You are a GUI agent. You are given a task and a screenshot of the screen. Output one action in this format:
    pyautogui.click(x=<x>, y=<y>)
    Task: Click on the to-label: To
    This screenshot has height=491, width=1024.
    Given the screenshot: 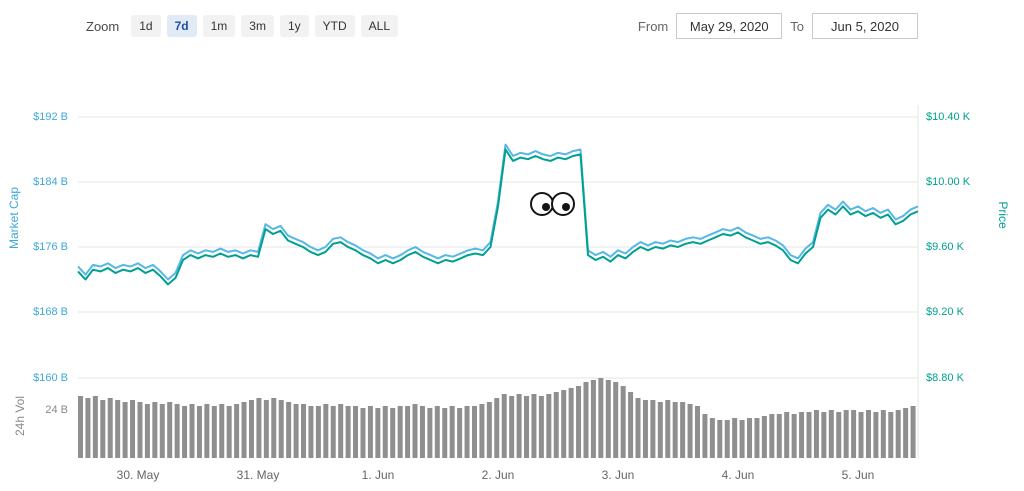 What is the action you would take?
    pyautogui.click(x=797, y=26)
    